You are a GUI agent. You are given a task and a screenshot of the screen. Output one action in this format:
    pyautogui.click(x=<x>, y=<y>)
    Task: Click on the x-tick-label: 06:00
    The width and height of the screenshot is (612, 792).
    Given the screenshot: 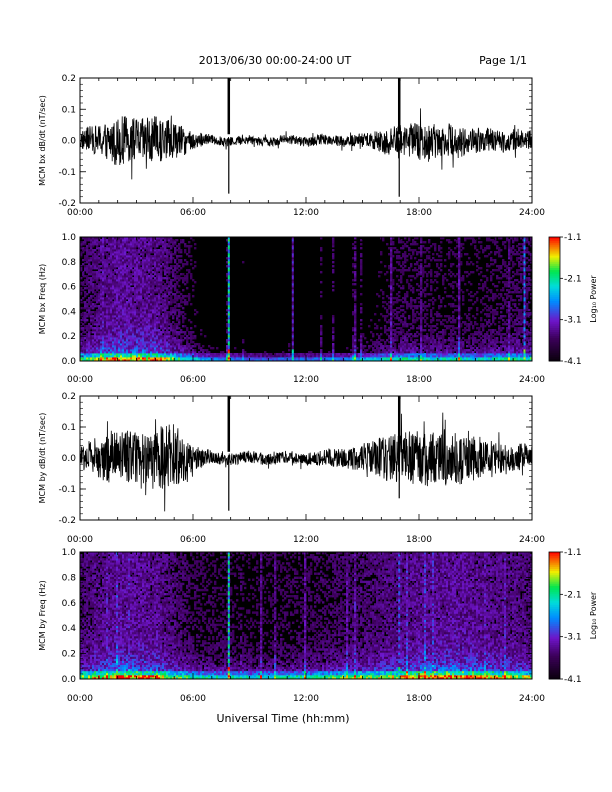 What is the action you would take?
    pyautogui.click(x=193, y=213)
    